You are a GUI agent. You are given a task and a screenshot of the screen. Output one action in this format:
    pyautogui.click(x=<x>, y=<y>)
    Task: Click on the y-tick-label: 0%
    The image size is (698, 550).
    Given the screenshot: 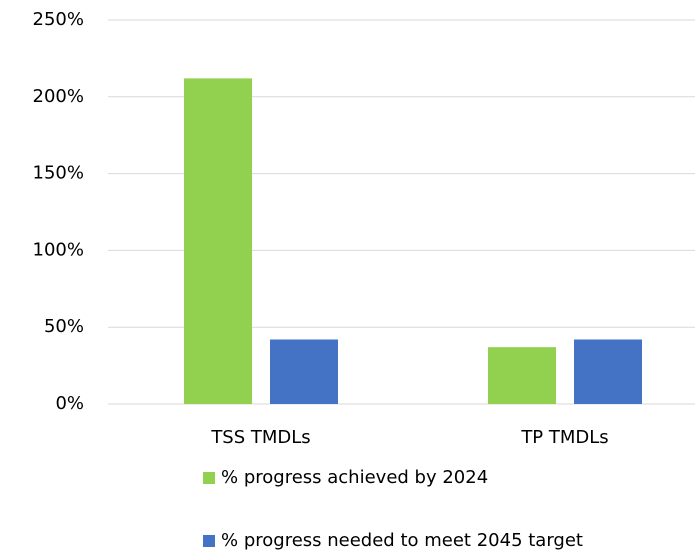 What is the action you would take?
    pyautogui.click(x=69, y=403)
    